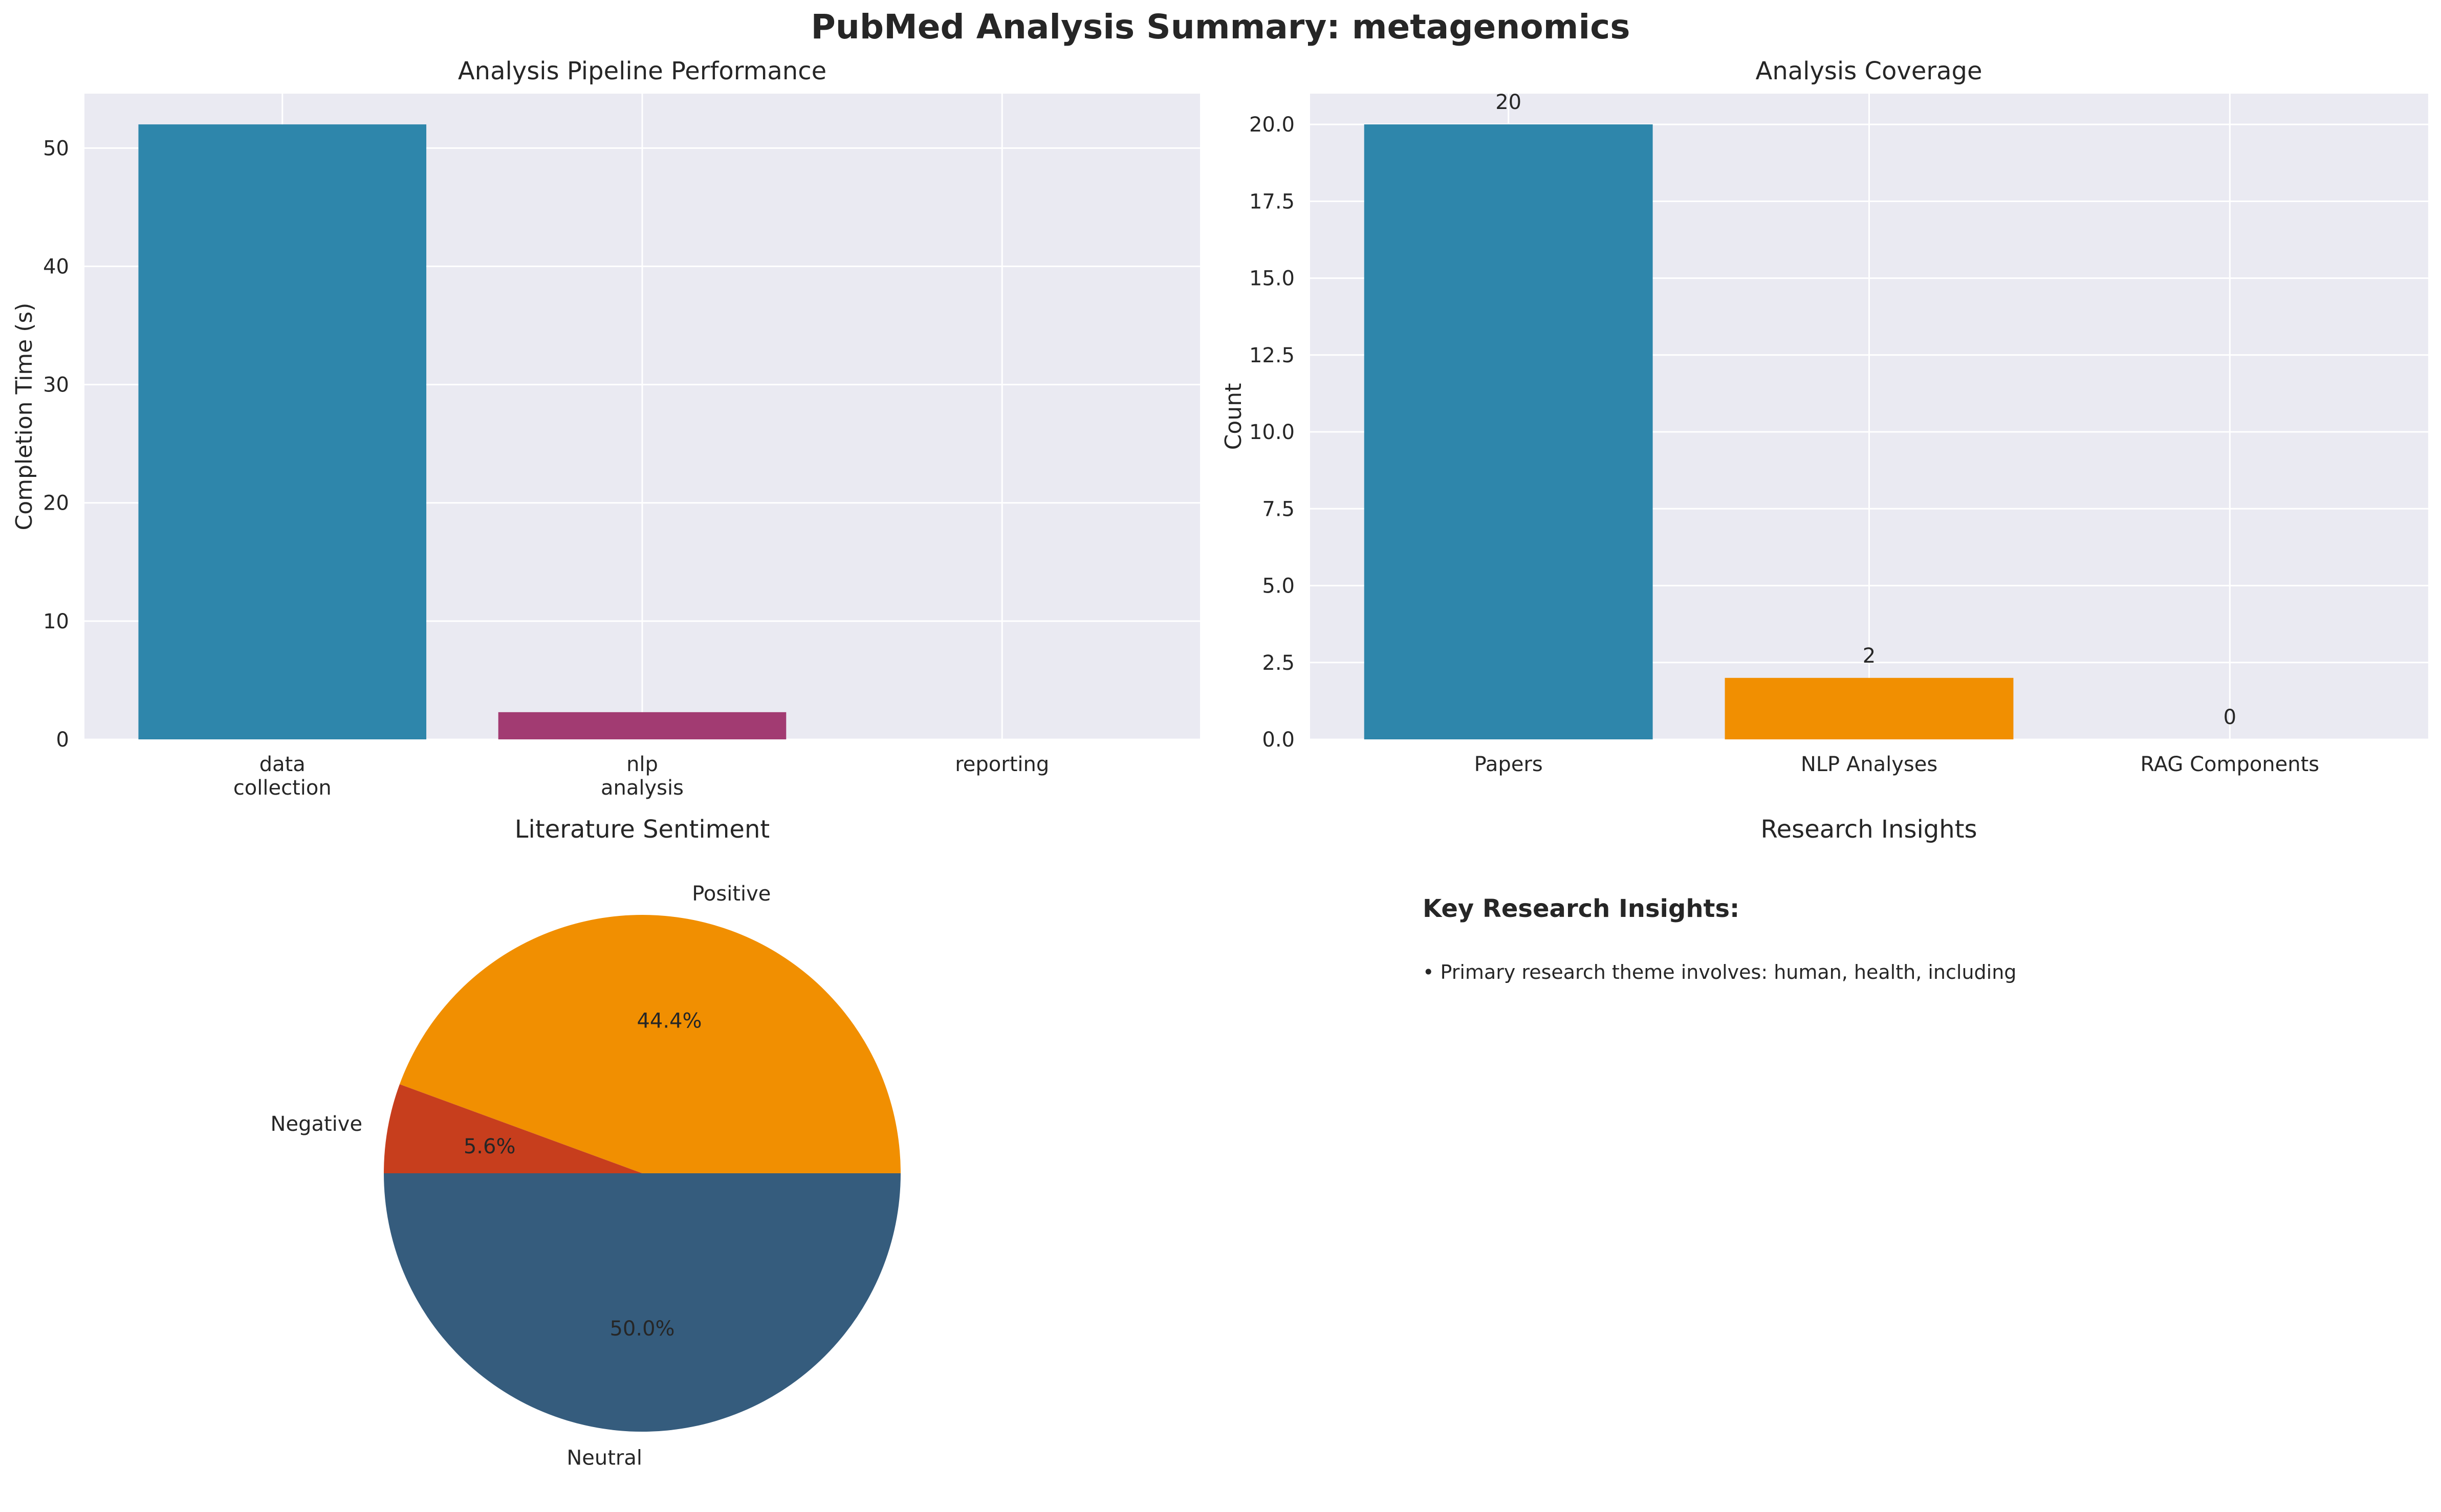 The image size is (2441, 1512). I want to click on bar-nlp-analysis, so click(642, 725).